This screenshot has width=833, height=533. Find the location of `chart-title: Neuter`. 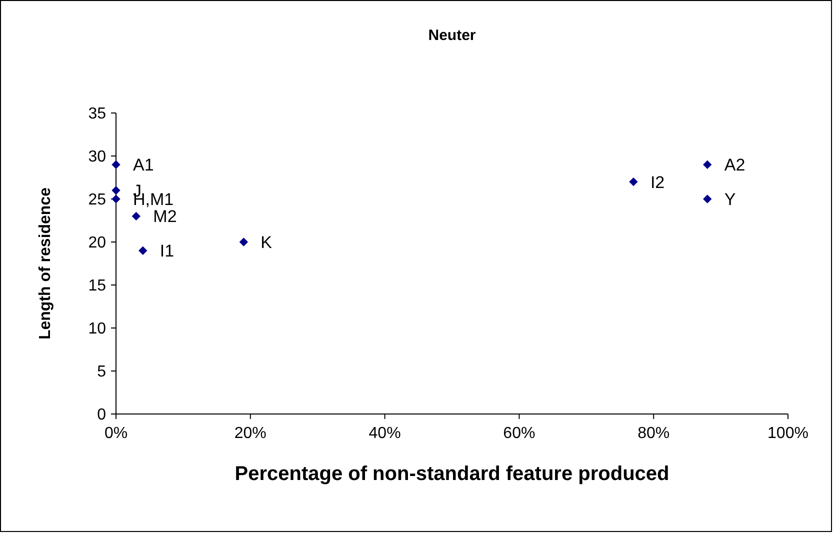

chart-title: Neuter is located at coordinates (452, 35).